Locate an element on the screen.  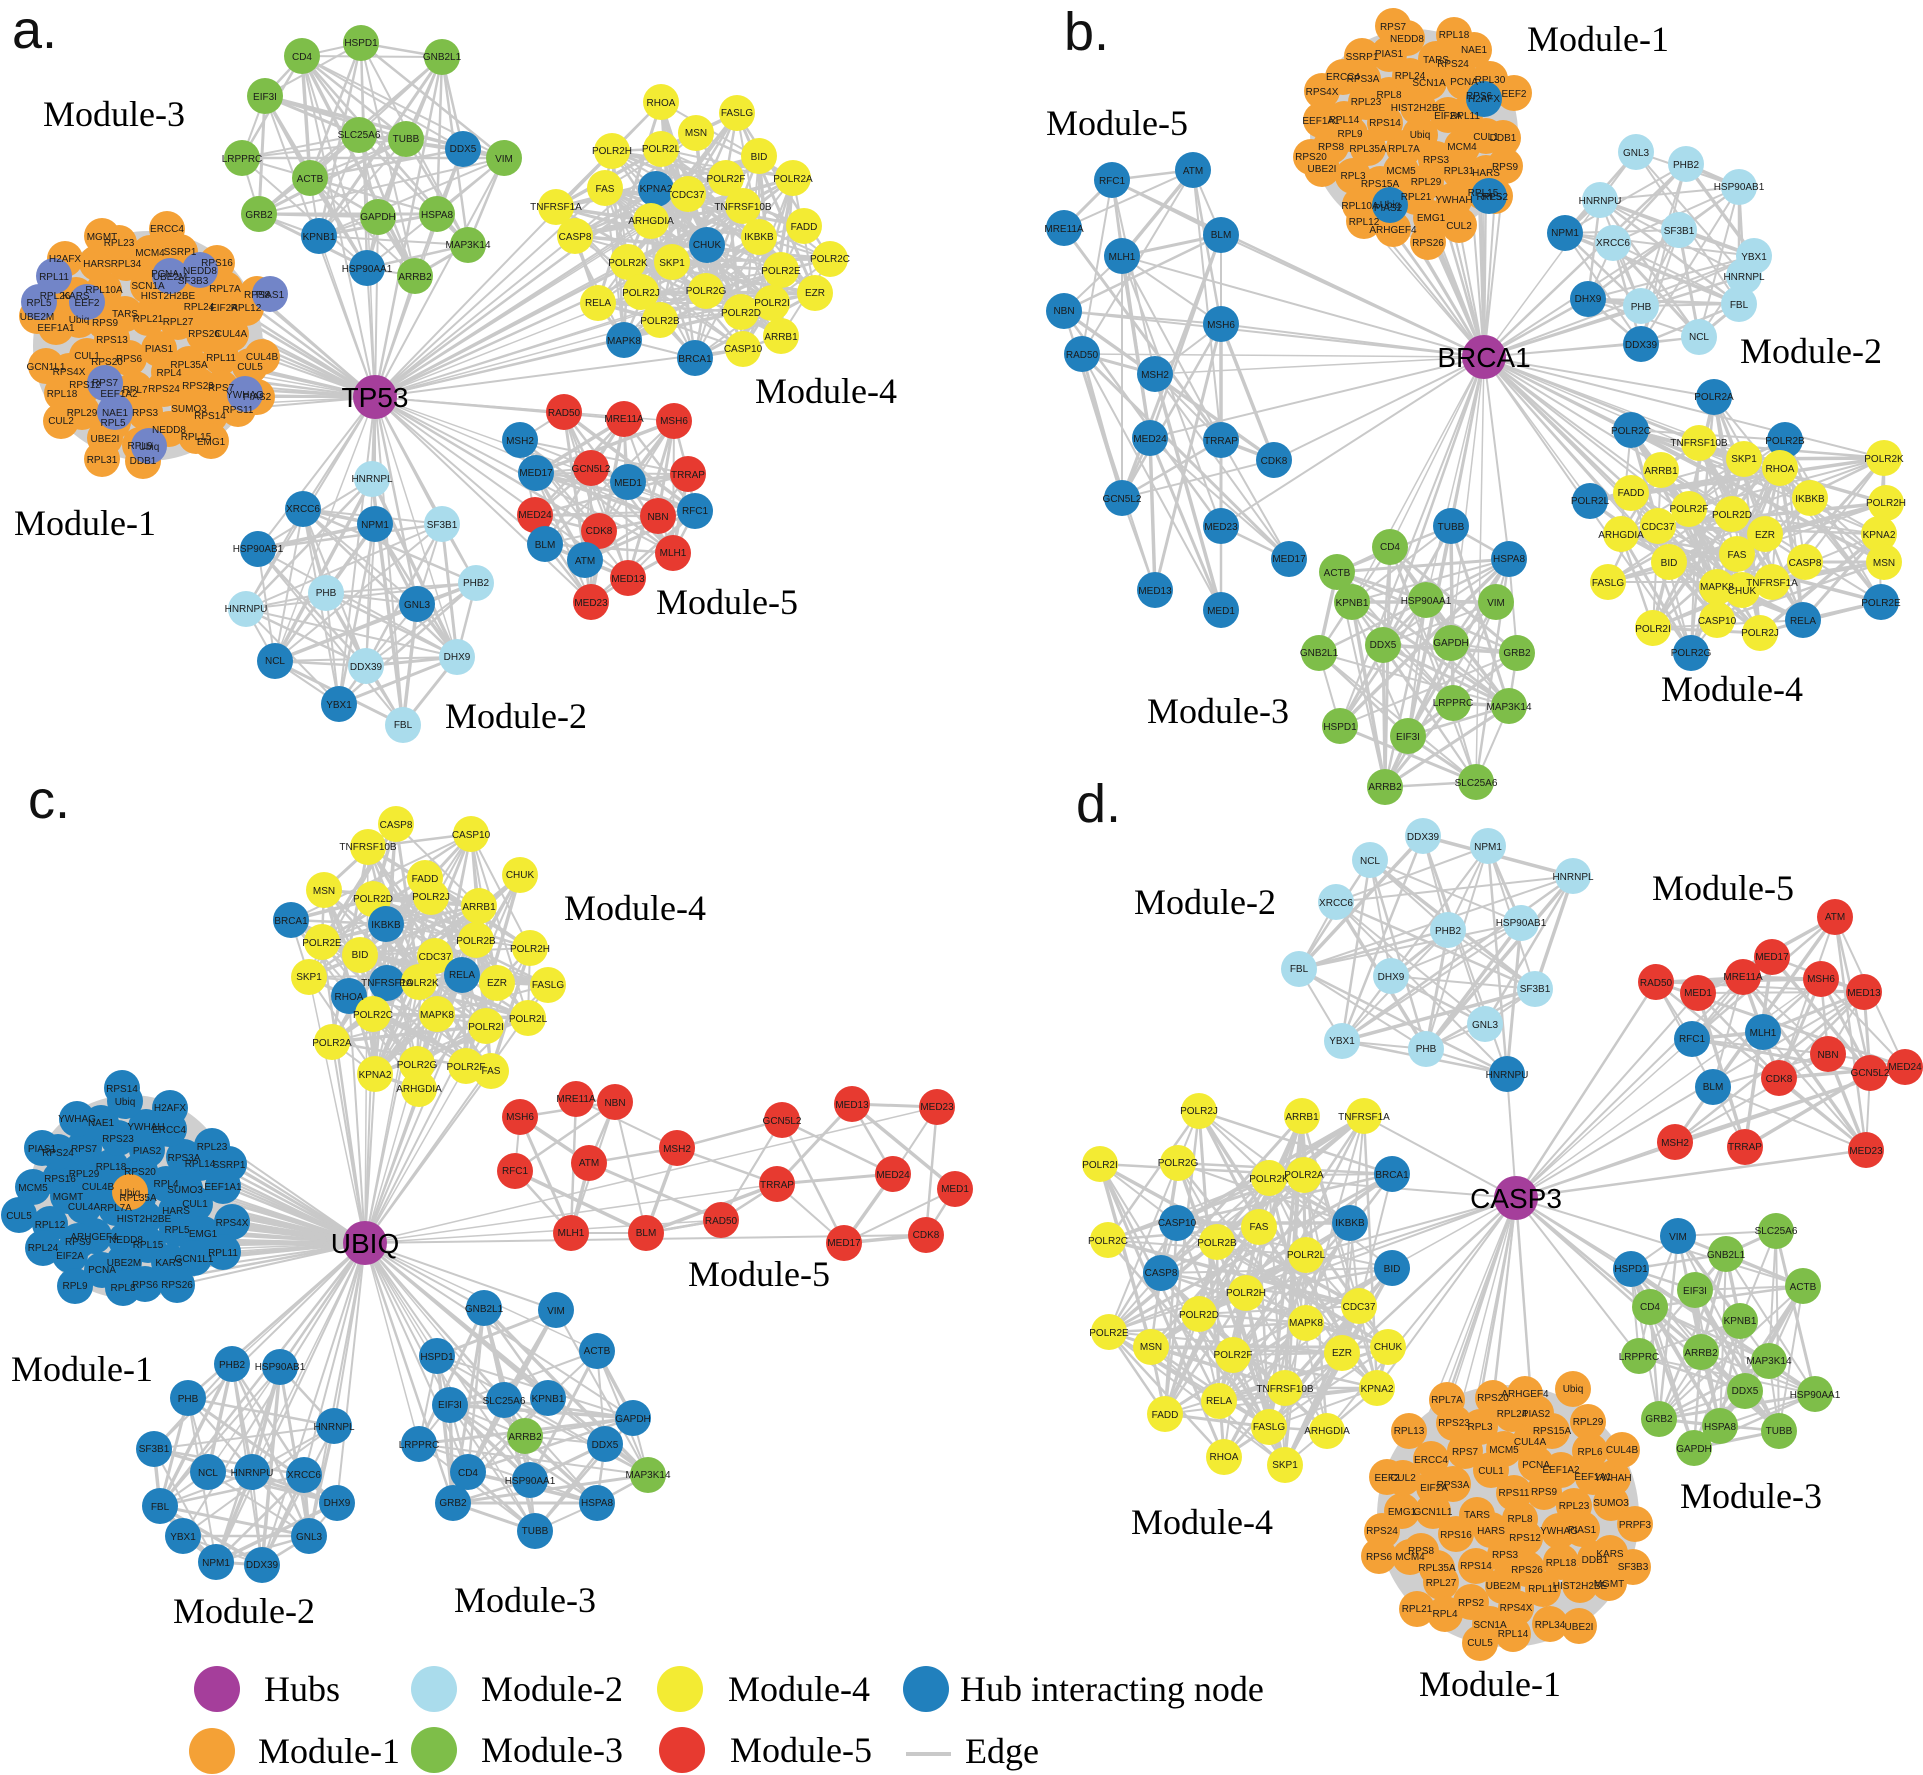
svg-text: PIAS2 is located at coordinates (257, 397).